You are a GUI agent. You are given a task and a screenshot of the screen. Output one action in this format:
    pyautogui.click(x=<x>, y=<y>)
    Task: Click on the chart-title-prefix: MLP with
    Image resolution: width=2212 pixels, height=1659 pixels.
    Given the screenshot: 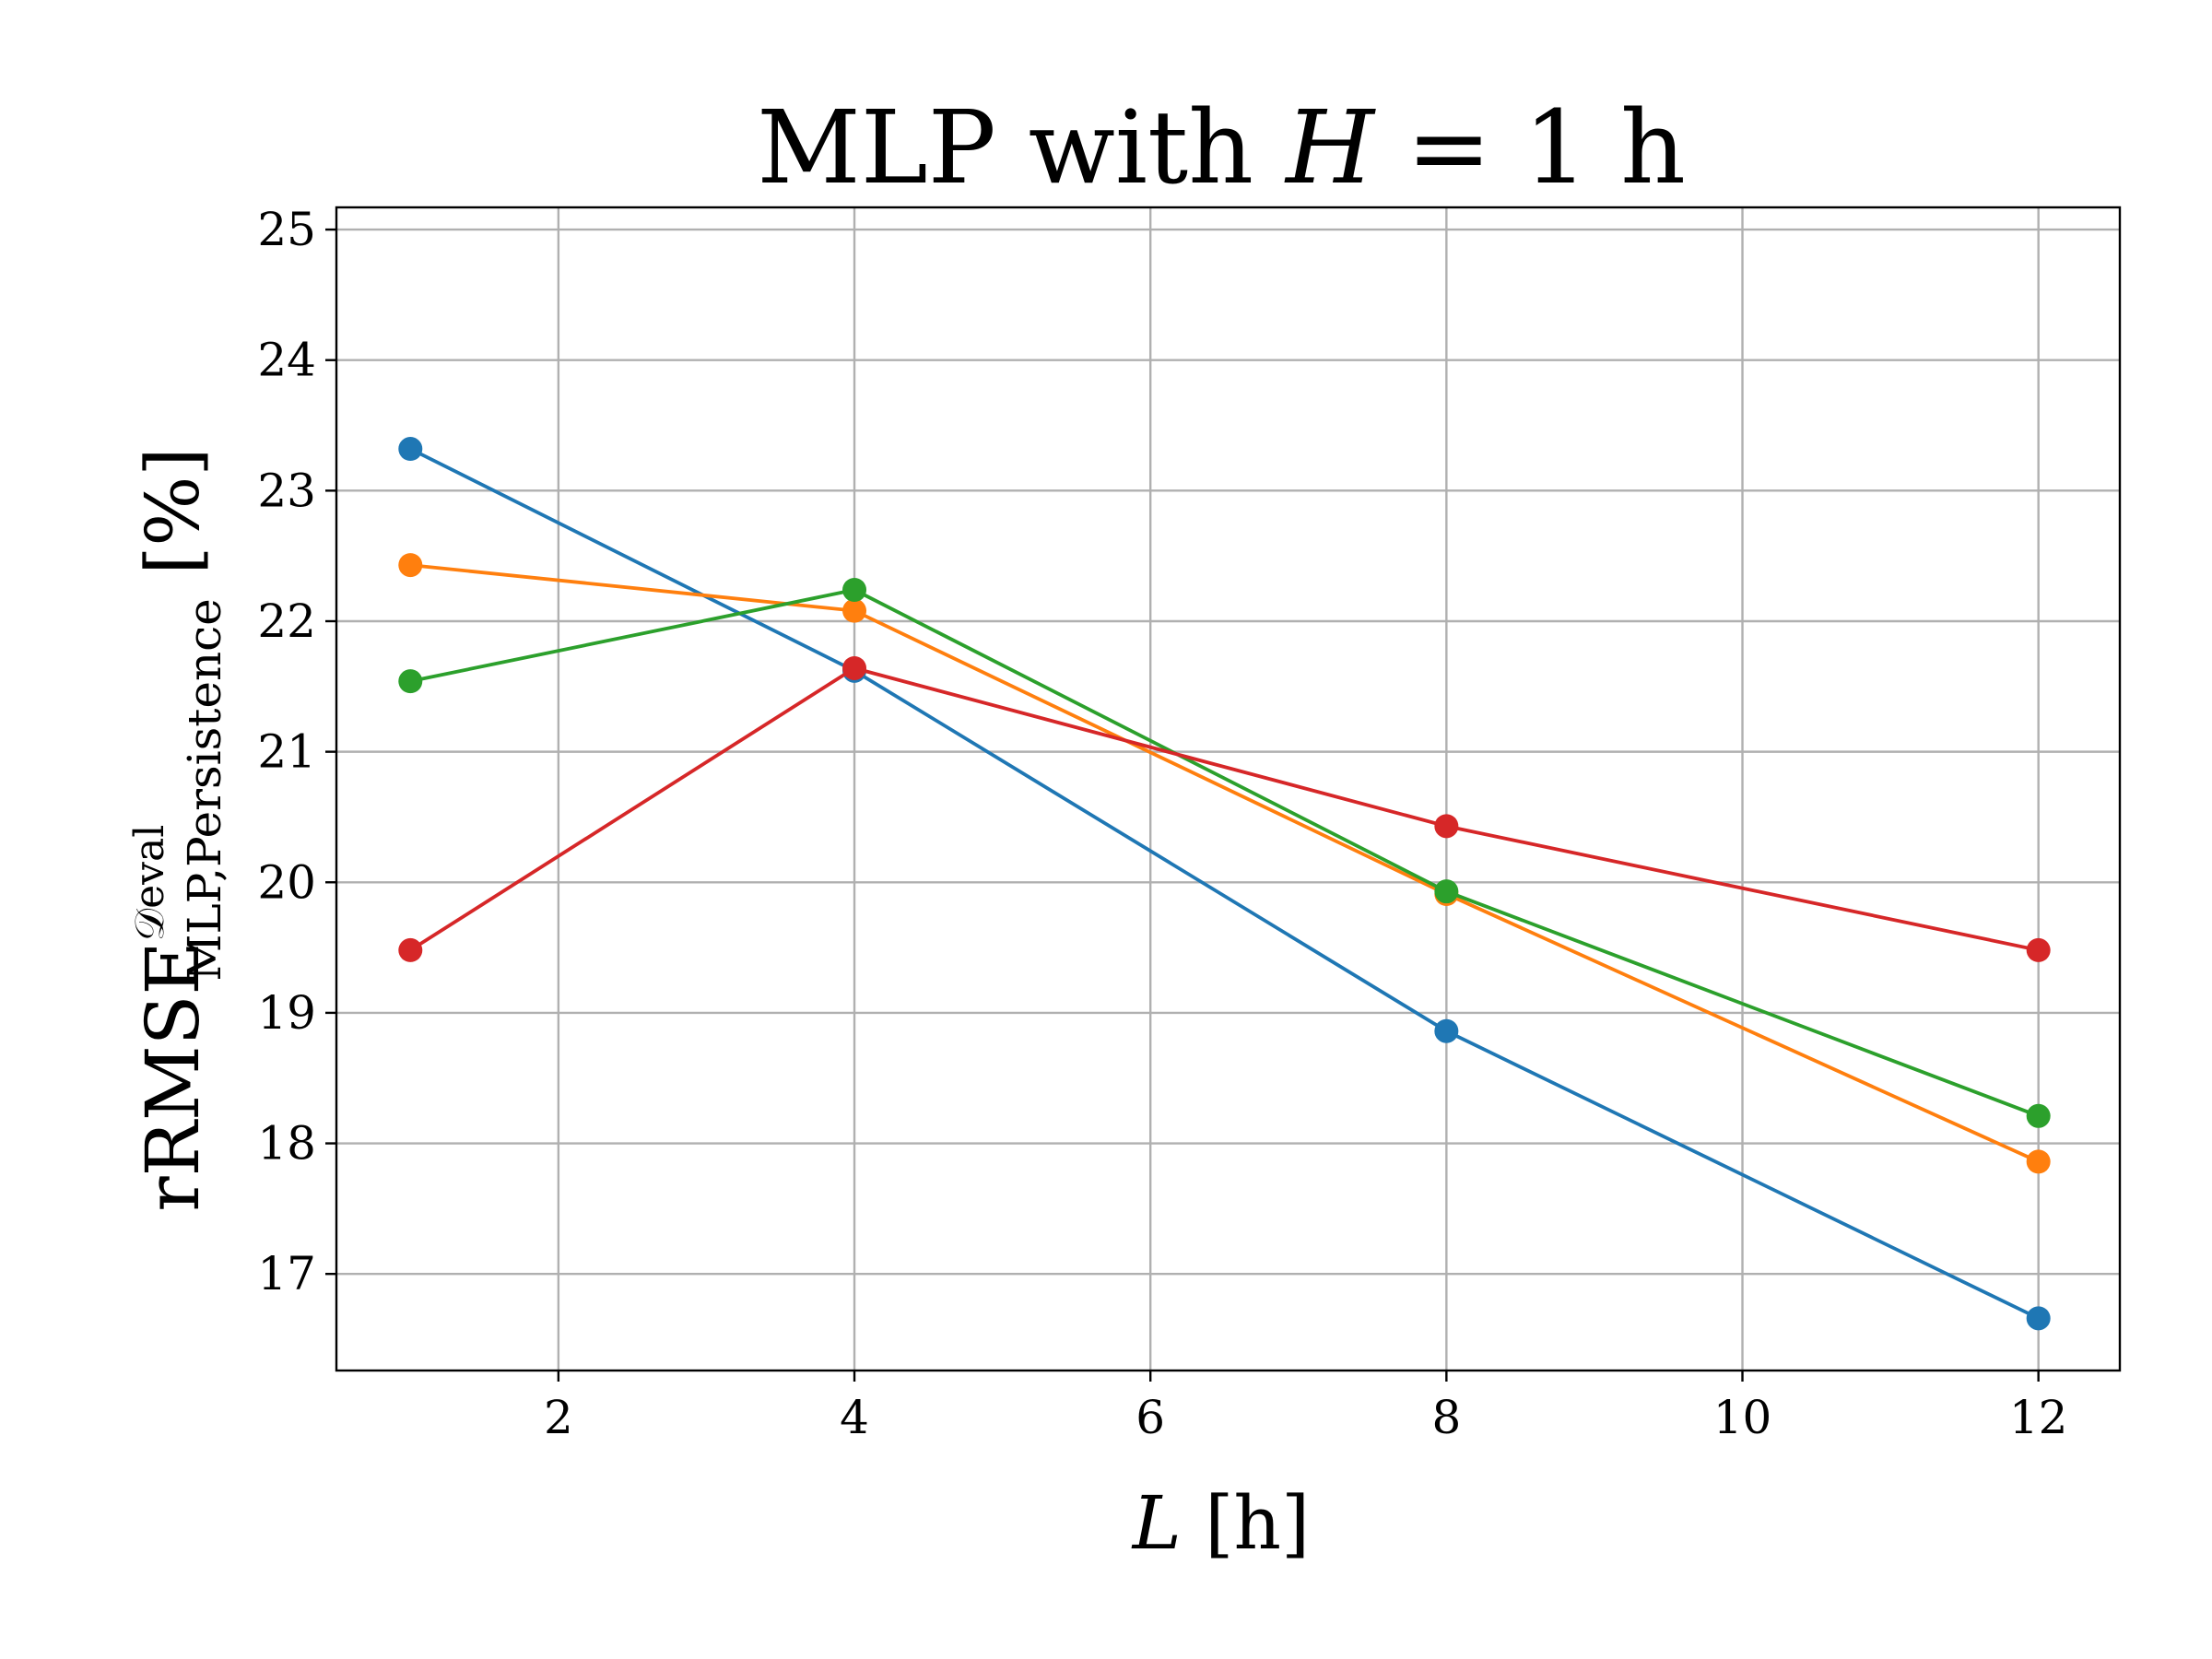 What is the action you would take?
    pyautogui.click(x=1021, y=147)
    